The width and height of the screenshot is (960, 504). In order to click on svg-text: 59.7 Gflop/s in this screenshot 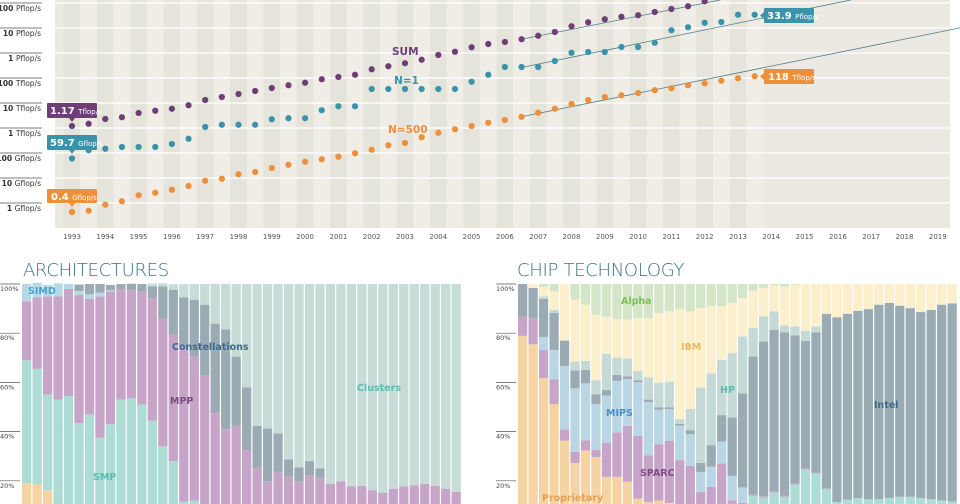, I will do `click(76, 143)`.